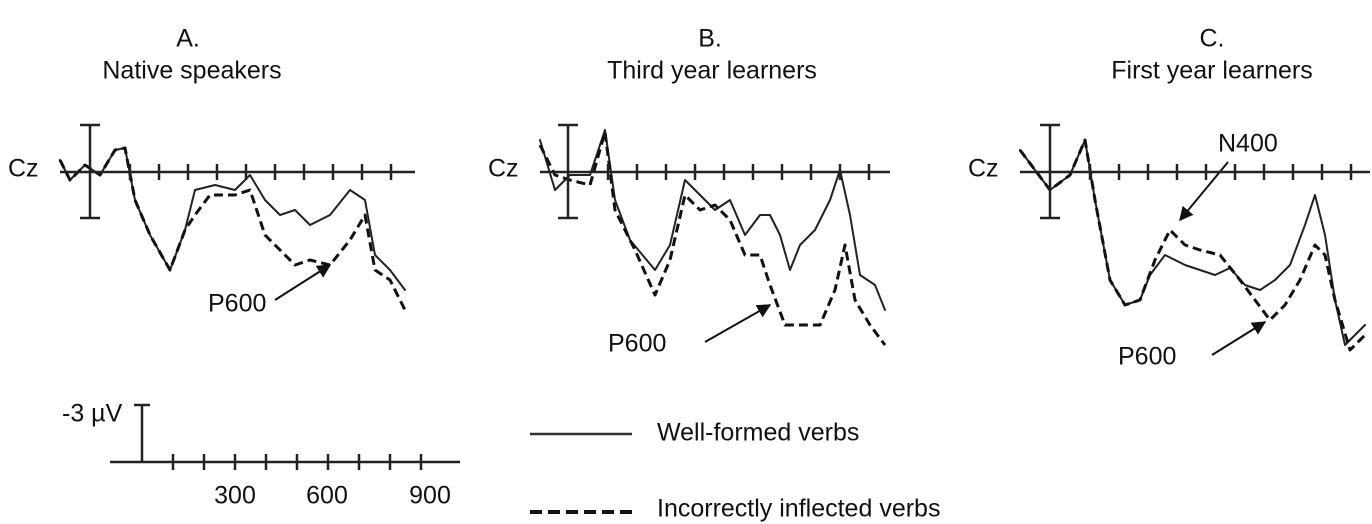 The height and width of the screenshot is (524, 1372). Describe the element at coordinates (191, 71) in the screenshot. I see `panel-title: Native speakers` at that location.